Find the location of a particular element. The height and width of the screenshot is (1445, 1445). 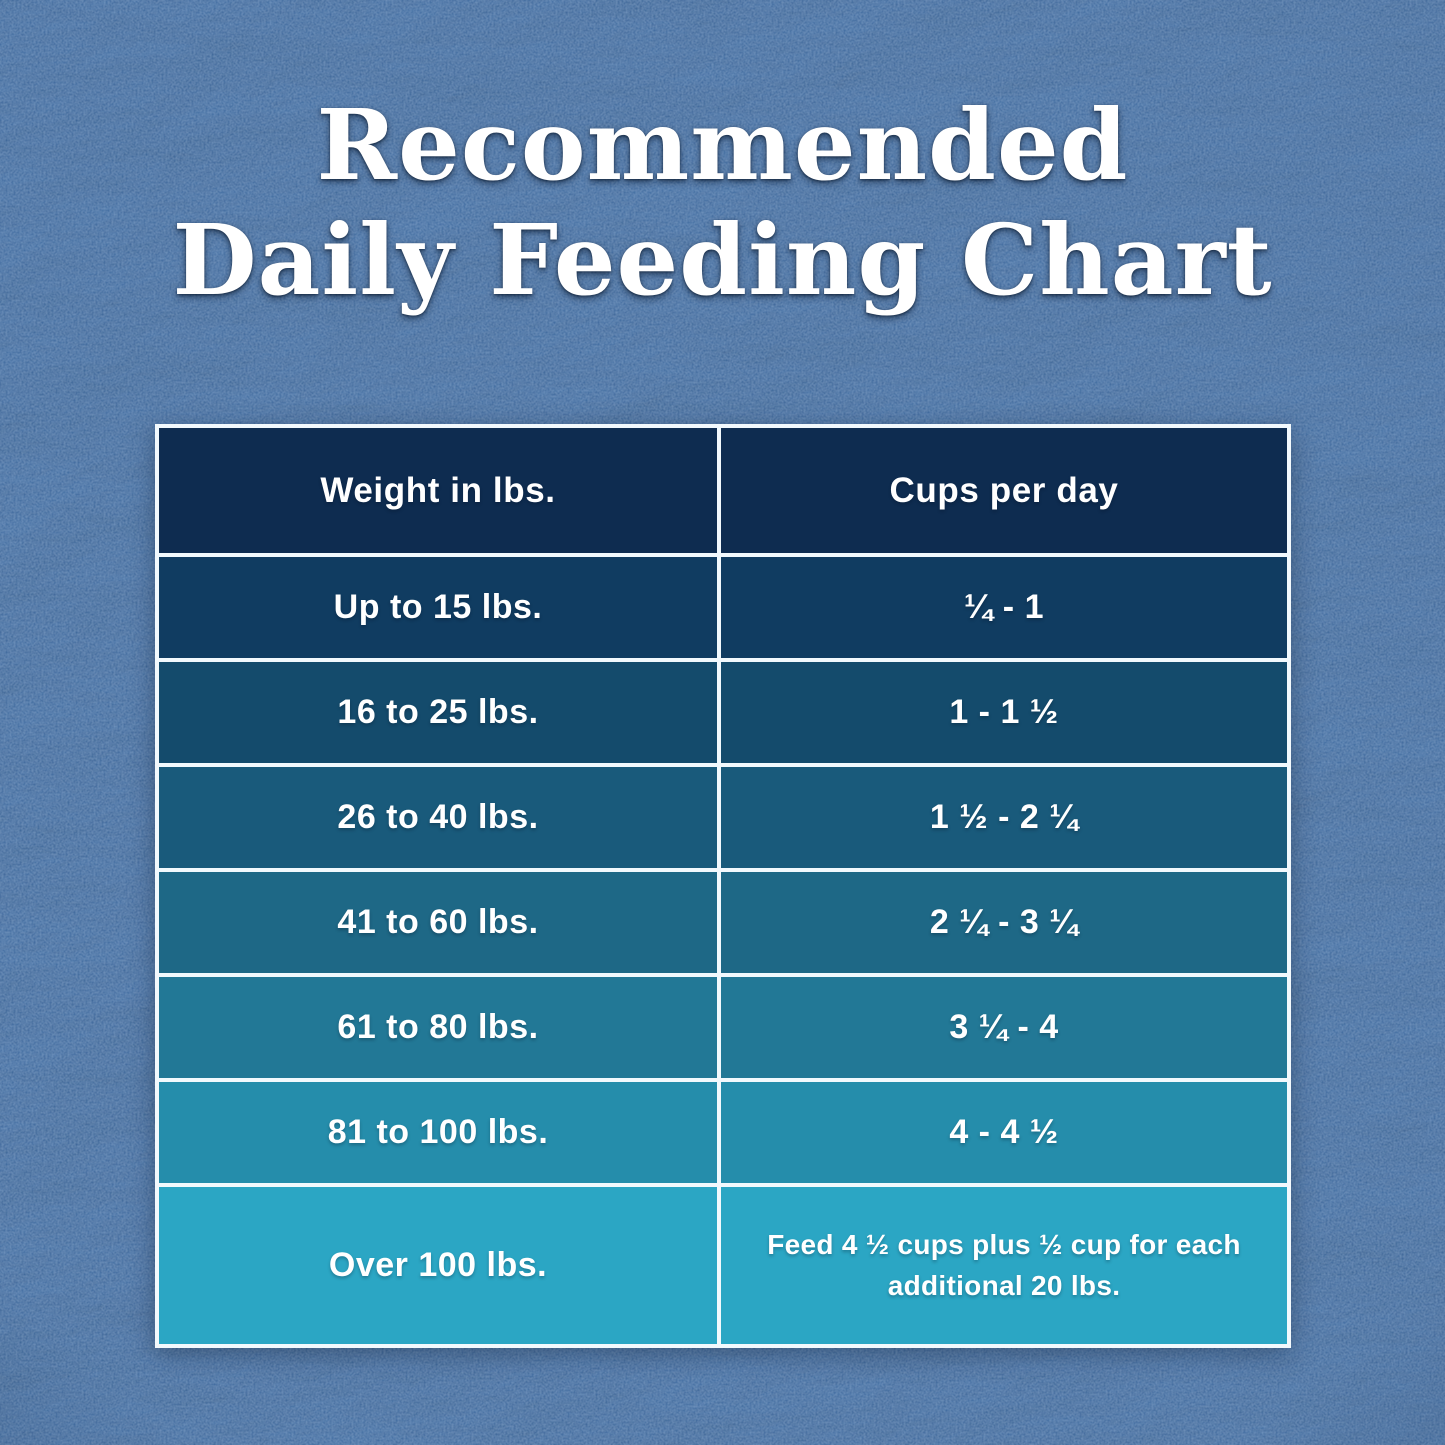

column-header-cups: Cups per day is located at coordinates (1004, 490).